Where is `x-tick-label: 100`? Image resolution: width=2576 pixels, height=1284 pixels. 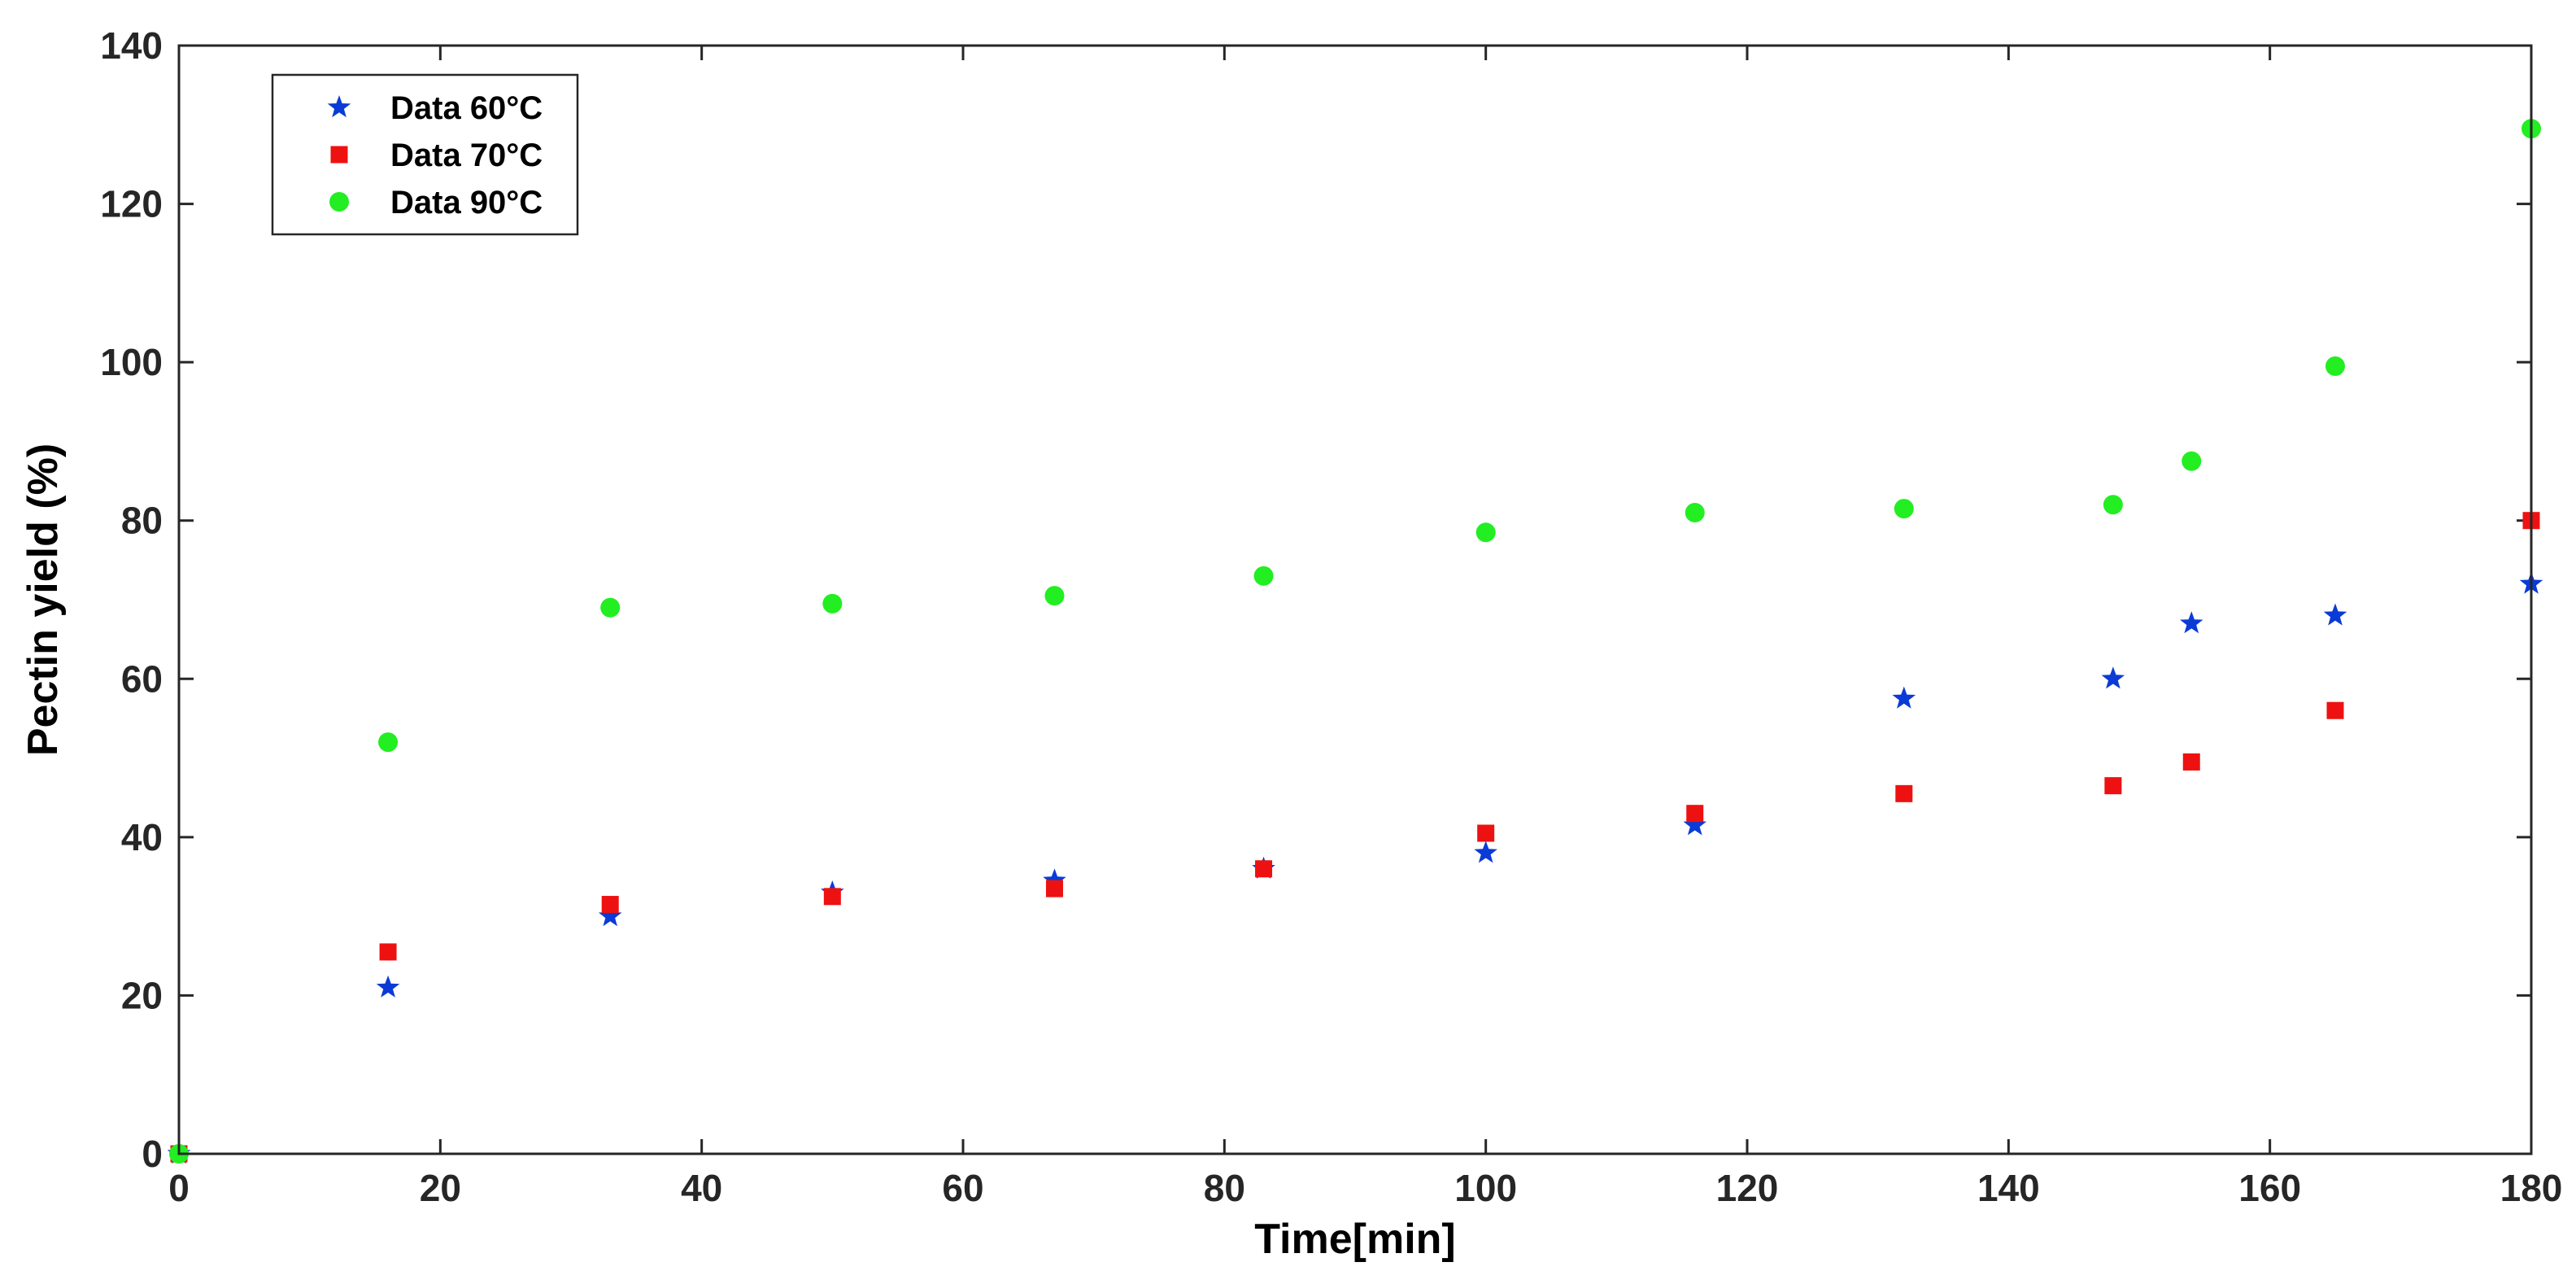
x-tick-label: 100 is located at coordinates (1485, 1188).